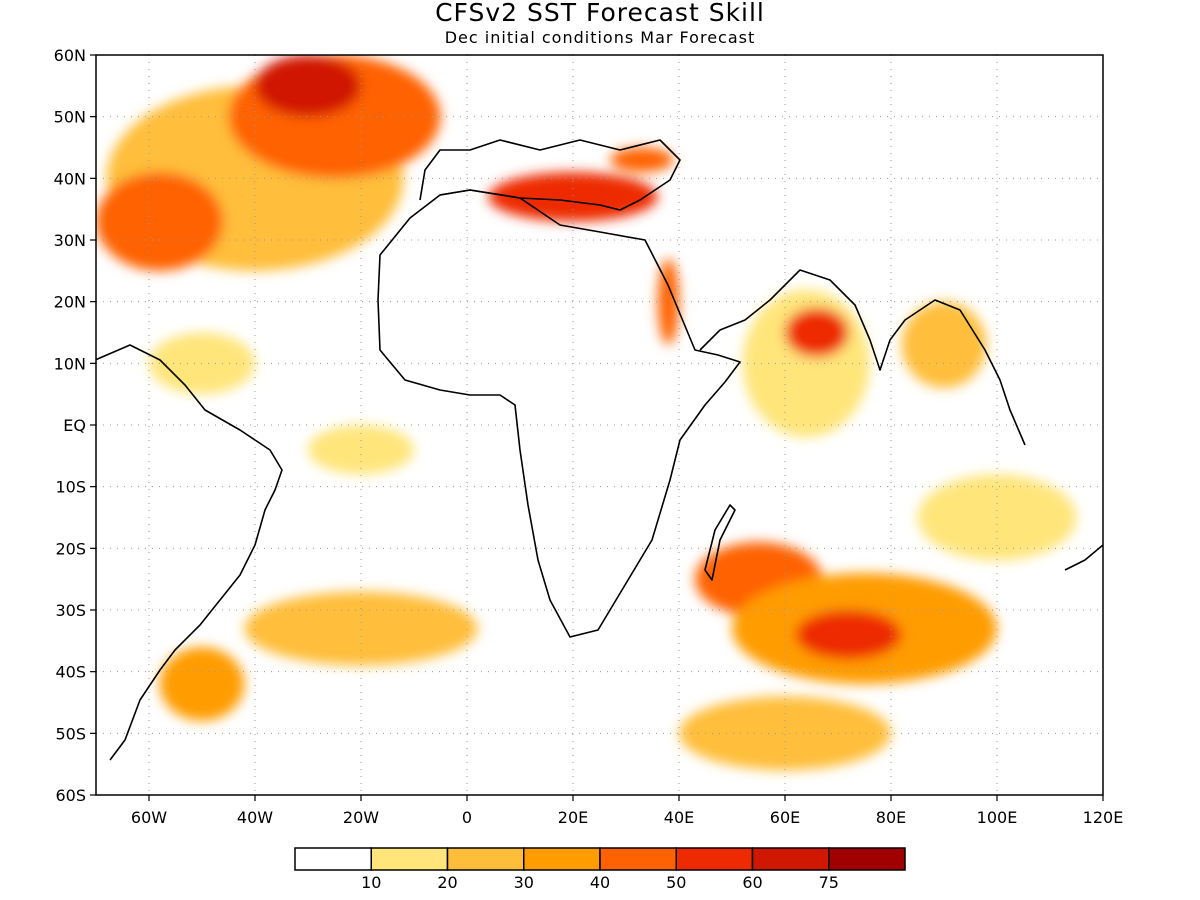  I want to click on colorbar-label: 50, so click(676, 882).